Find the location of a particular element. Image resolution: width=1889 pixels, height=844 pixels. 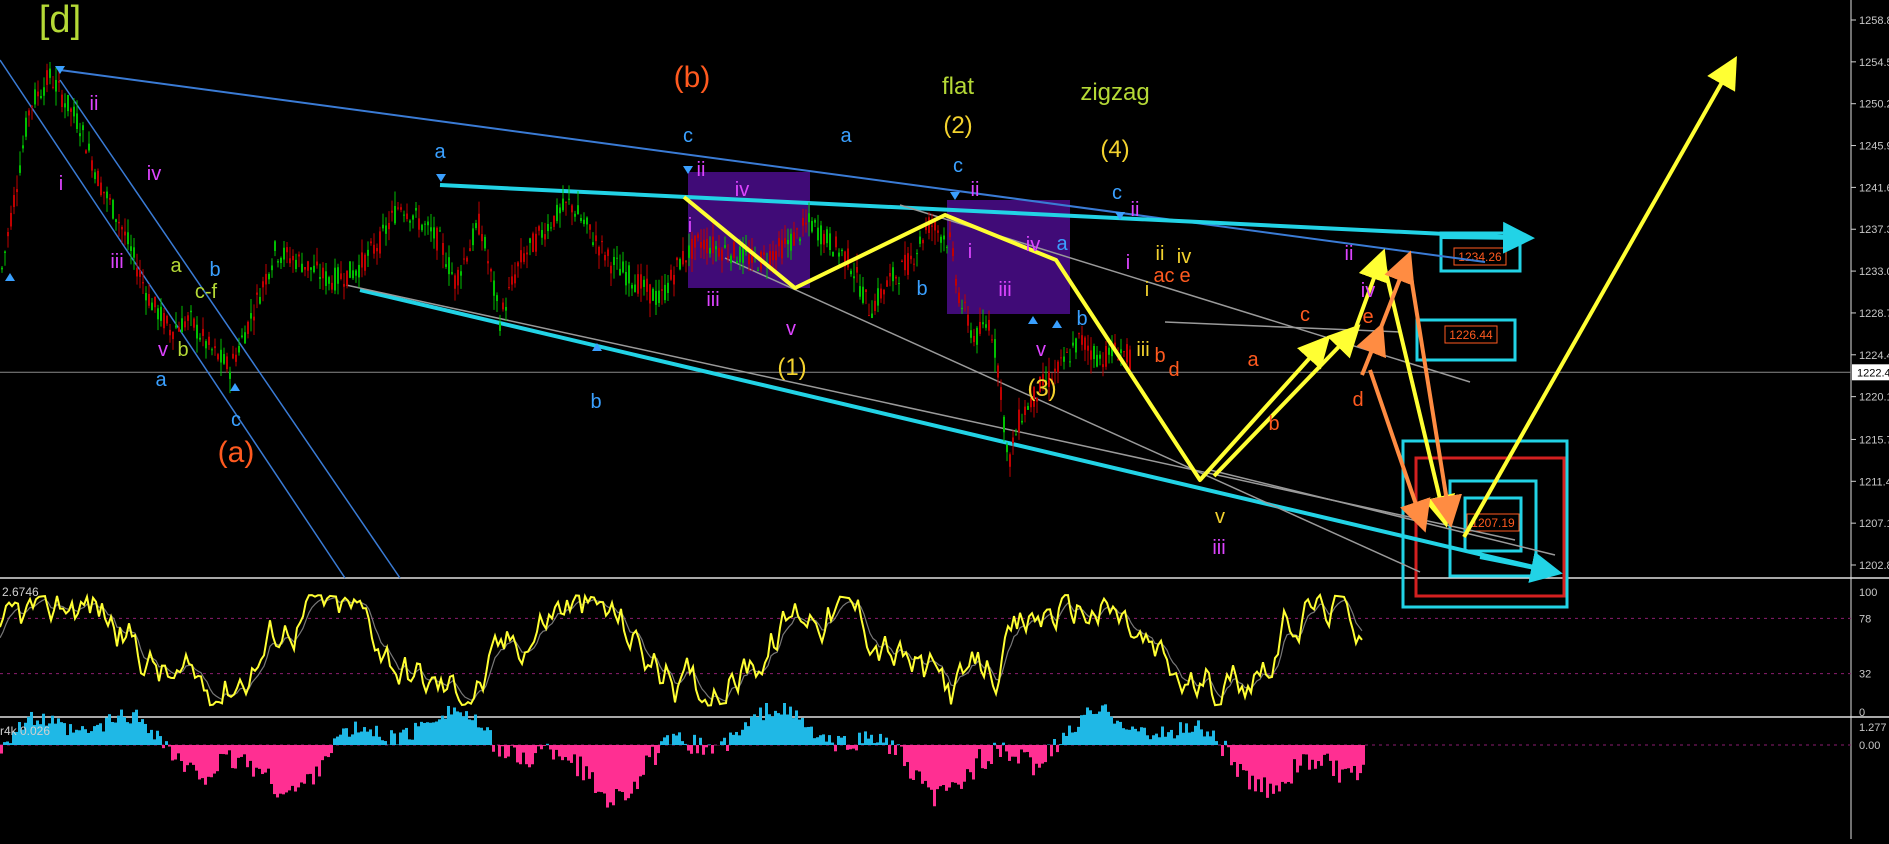

wave-label-small: i is located at coordinates (1147, 290).